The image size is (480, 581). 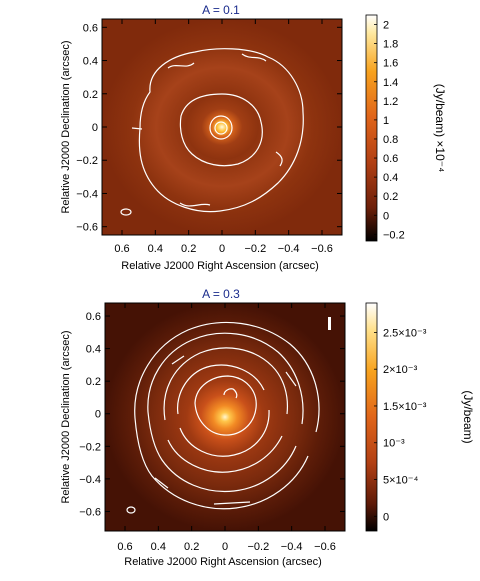 I want to click on colorbar-tick-label: 1, so click(x=386, y=121).